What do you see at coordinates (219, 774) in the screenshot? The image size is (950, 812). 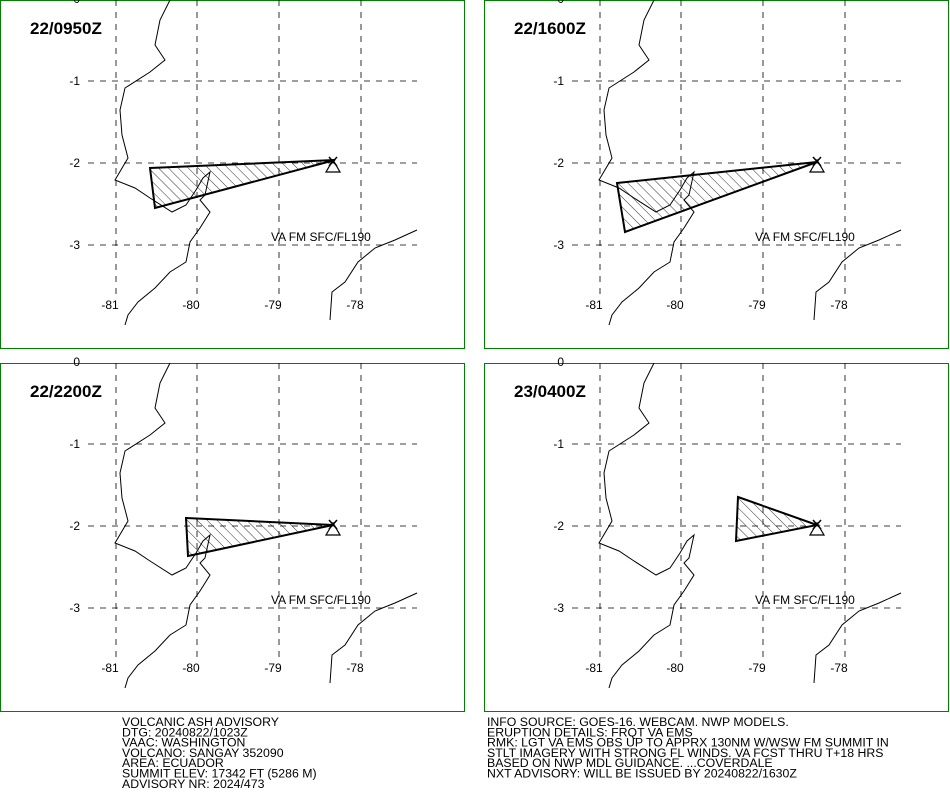 I see `advisory-line: SUMMIT ELEV: 17342 FT (5286 M)` at bounding box center [219, 774].